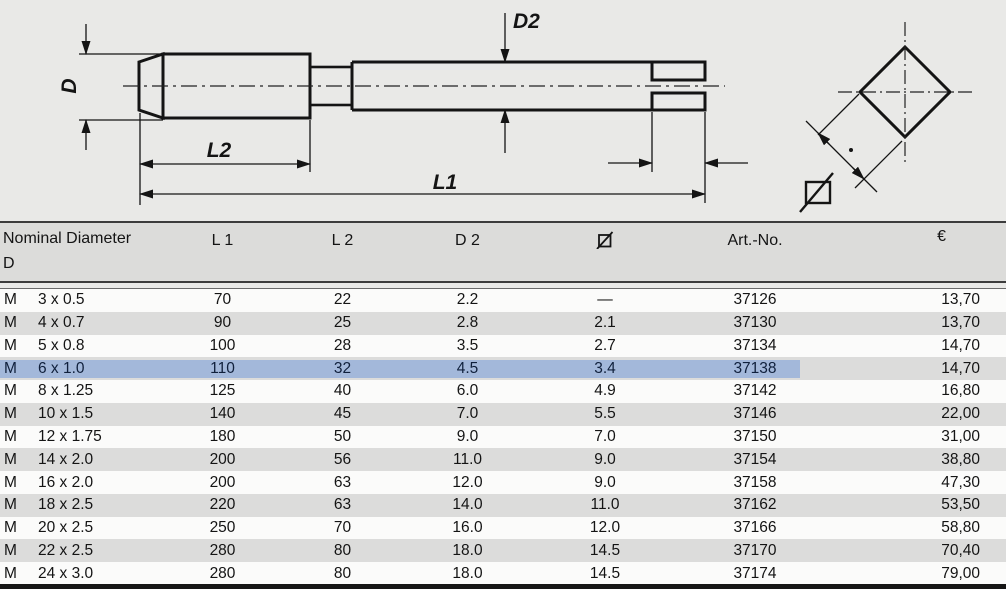  Describe the element at coordinates (755, 300) in the screenshot. I see `cell-art-no: 37126` at that location.